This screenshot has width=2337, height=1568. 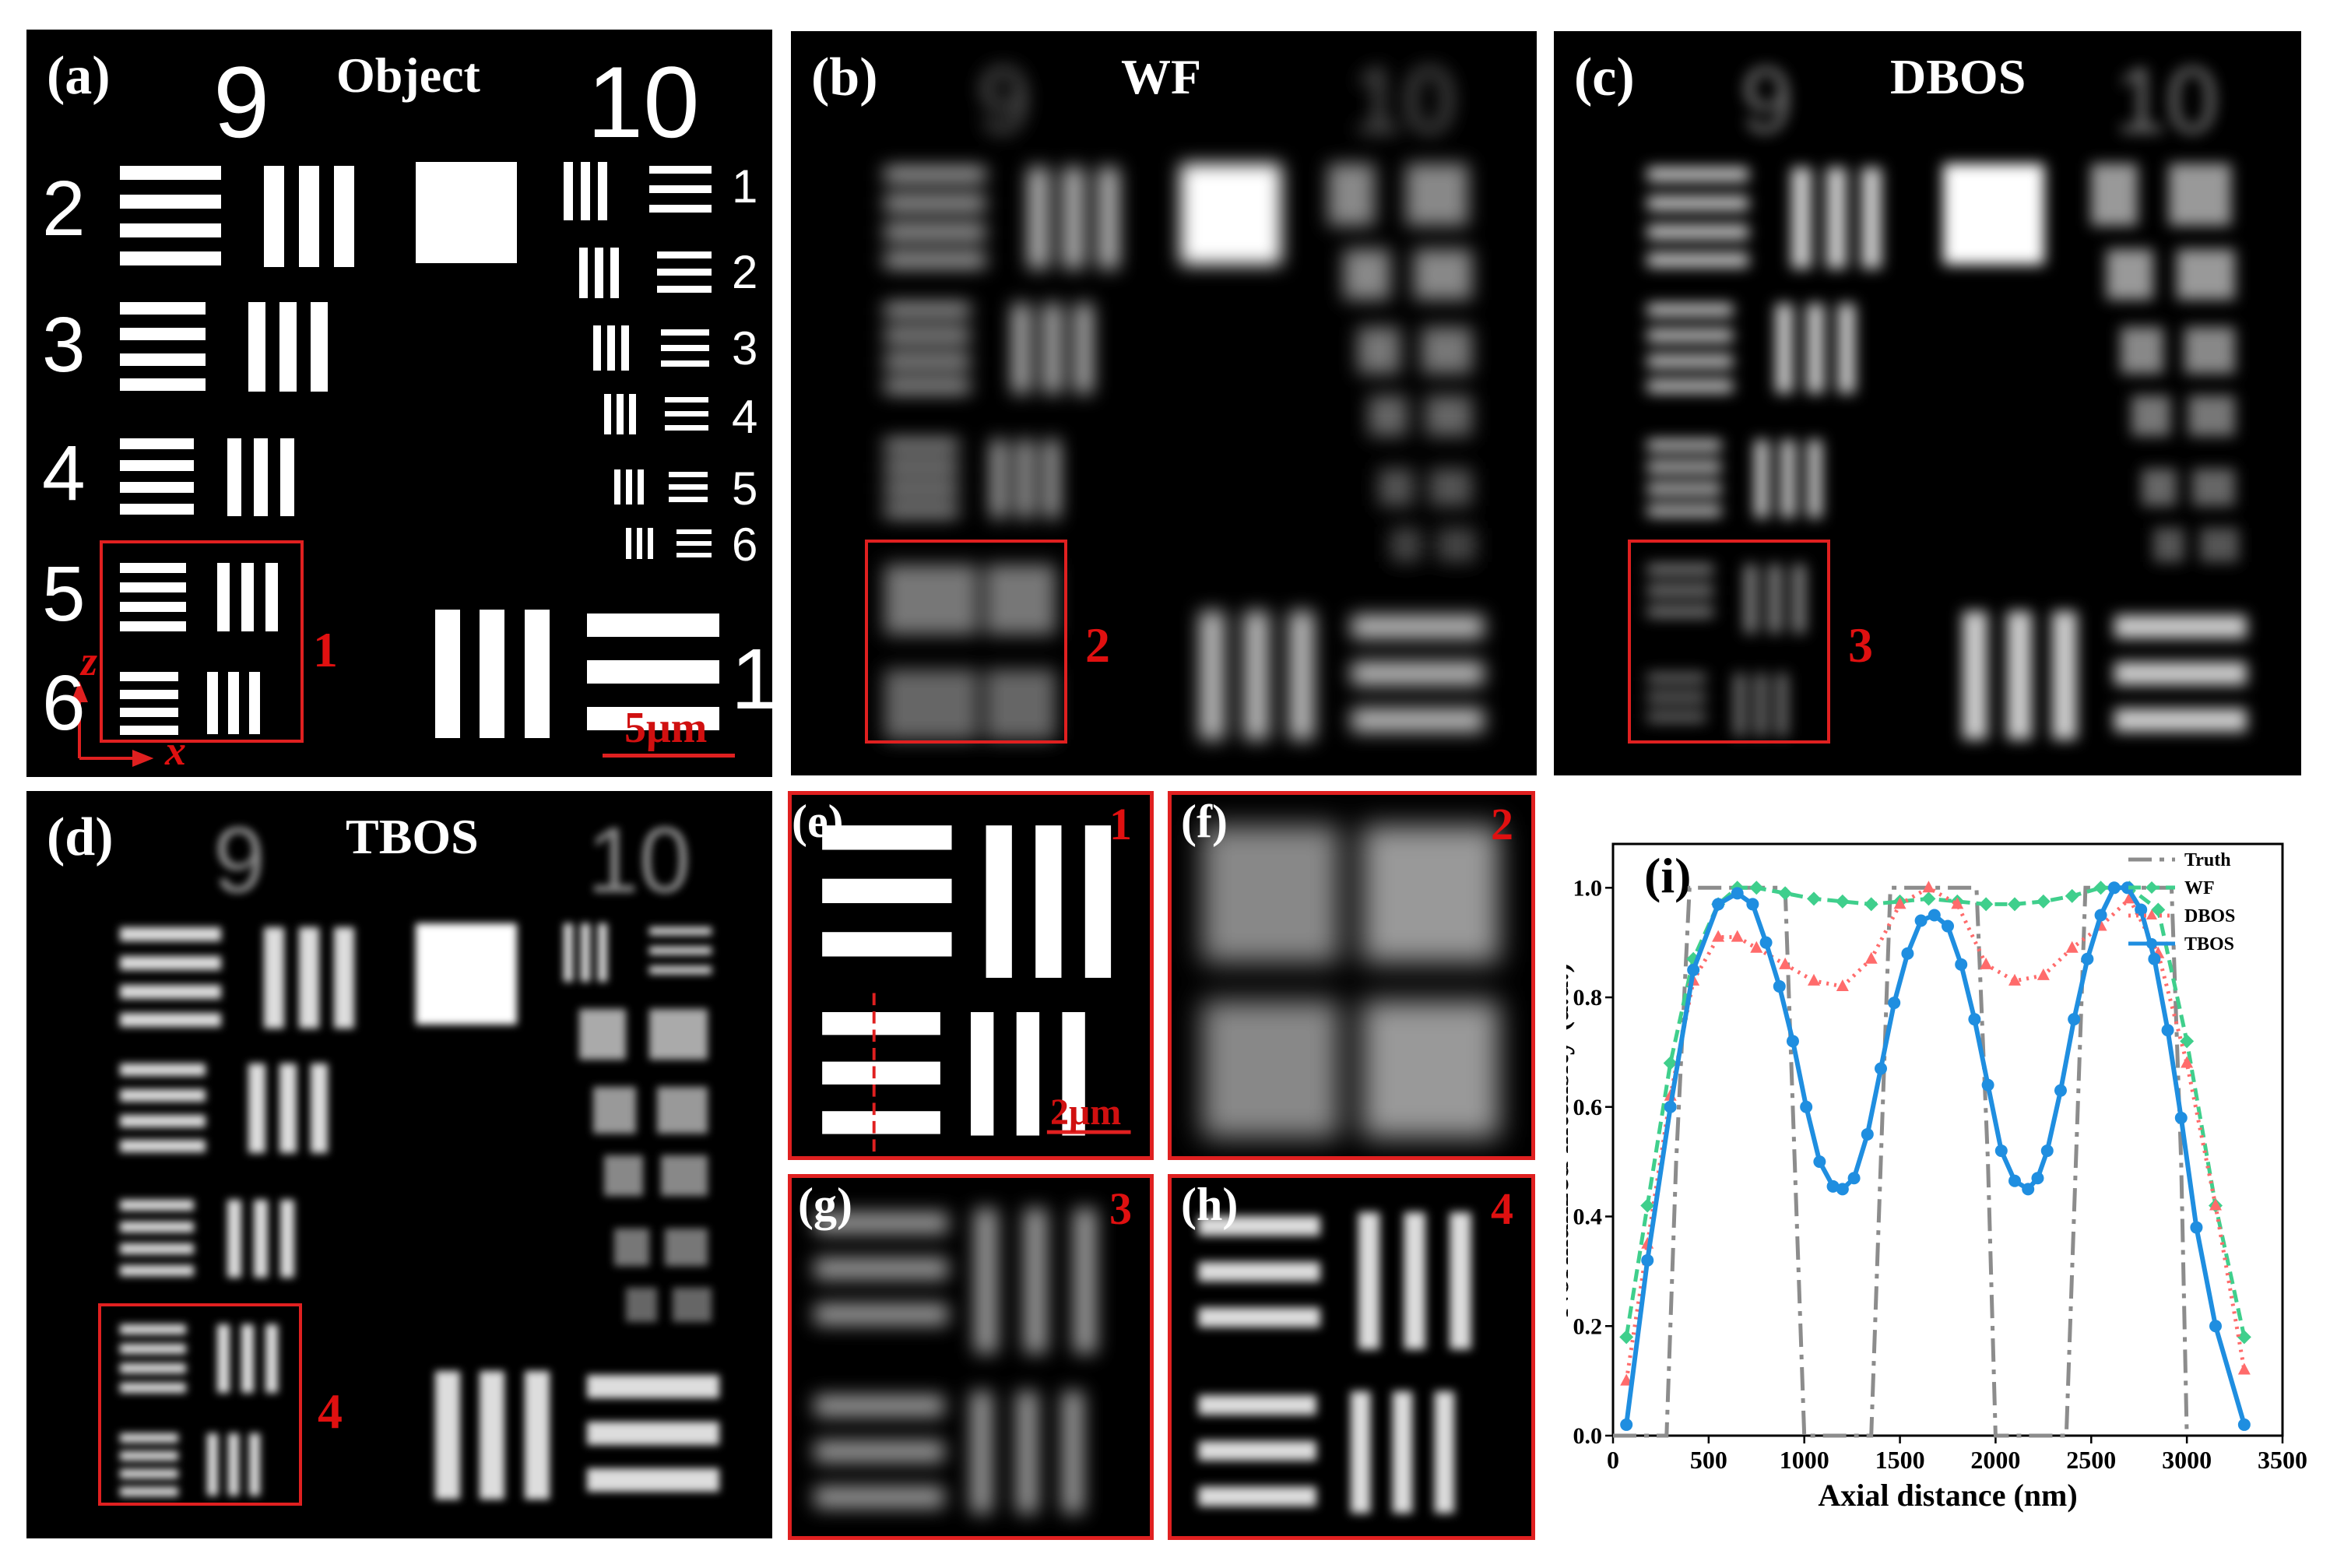 What do you see at coordinates (1502, 824) in the screenshot?
I see `panel-f-num: 2` at bounding box center [1502, 824].